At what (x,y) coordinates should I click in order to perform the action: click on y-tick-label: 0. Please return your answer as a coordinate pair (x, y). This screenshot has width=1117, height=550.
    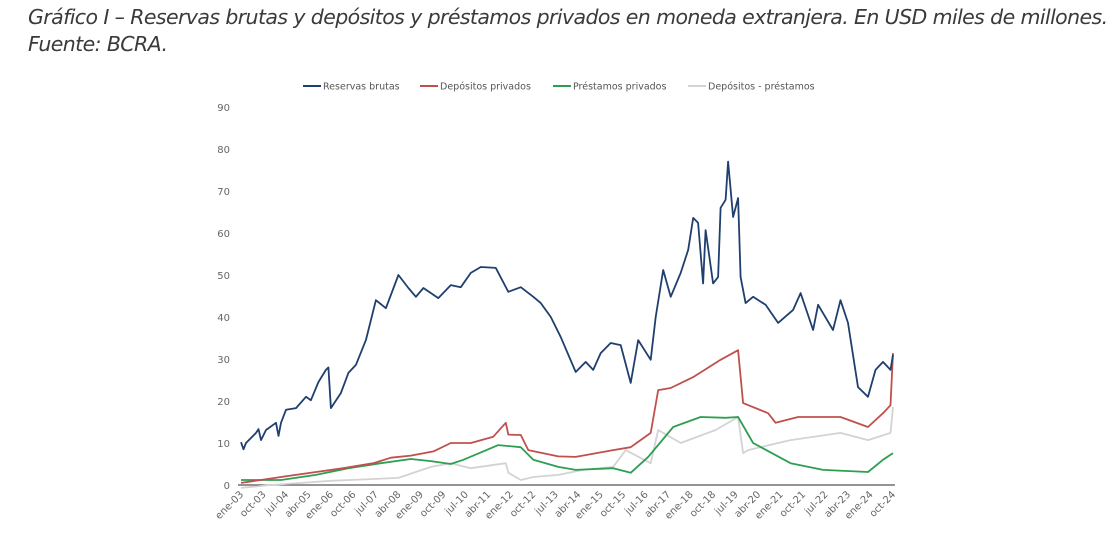
    Looking at the image, I should click on (227, 486).